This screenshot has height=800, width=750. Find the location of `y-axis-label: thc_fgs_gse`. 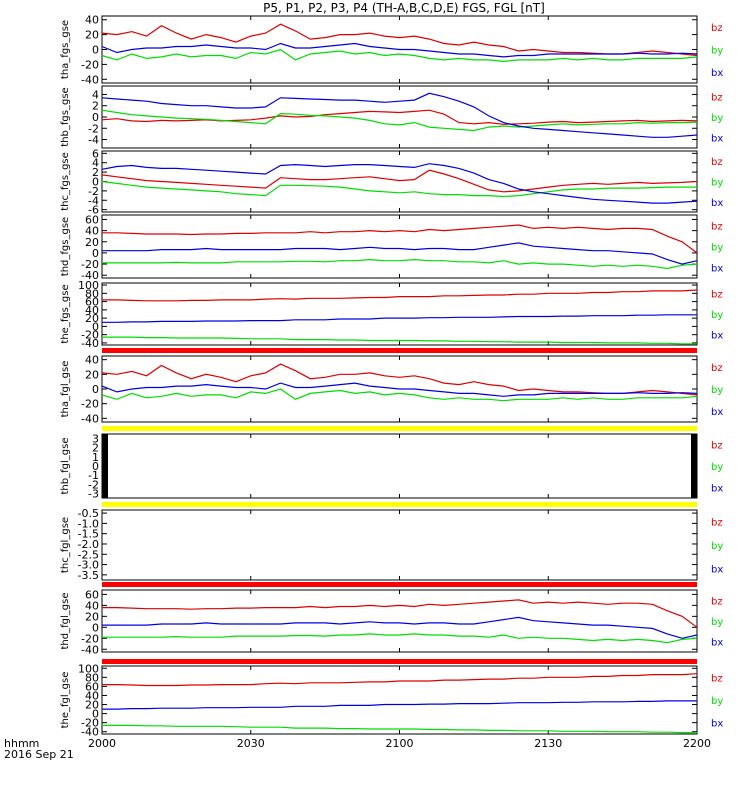

y-axis-label: thc_fgs_gse is located at coordinates (65, 181).